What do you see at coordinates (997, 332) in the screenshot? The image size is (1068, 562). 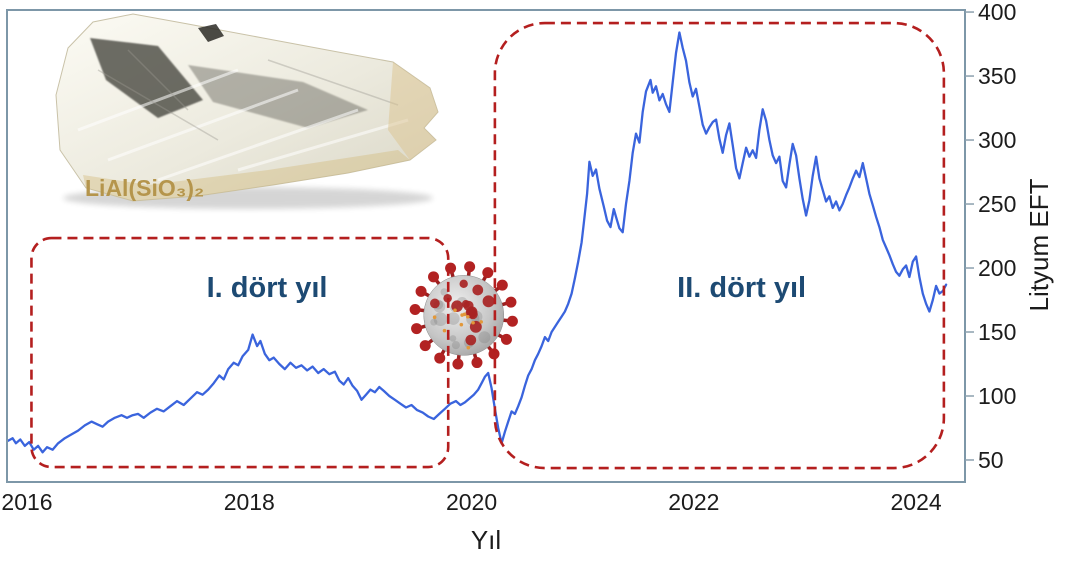 I see `y-tick-label: 150` at bounding box center [997, 332].